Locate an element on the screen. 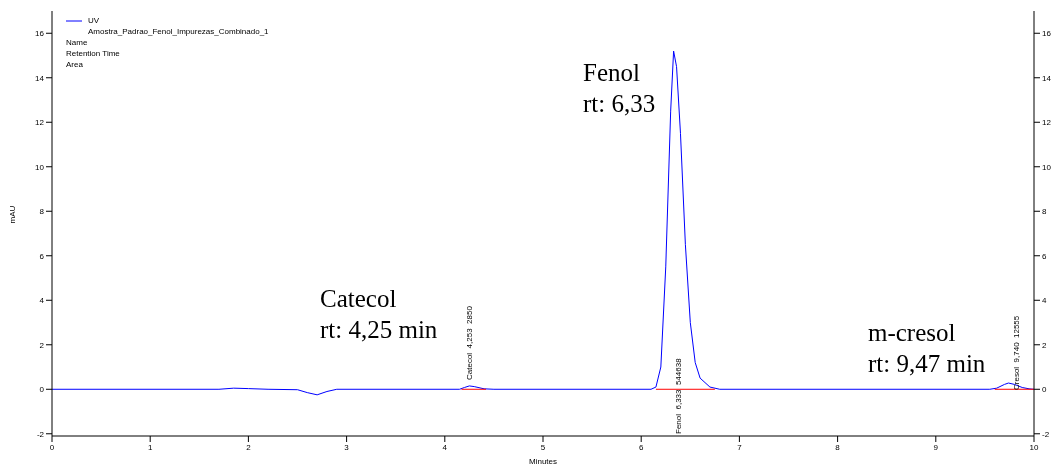 This screenshot has height=468, width=1054. y2-tick-label: 12 is located at coordinates (1047, 123).